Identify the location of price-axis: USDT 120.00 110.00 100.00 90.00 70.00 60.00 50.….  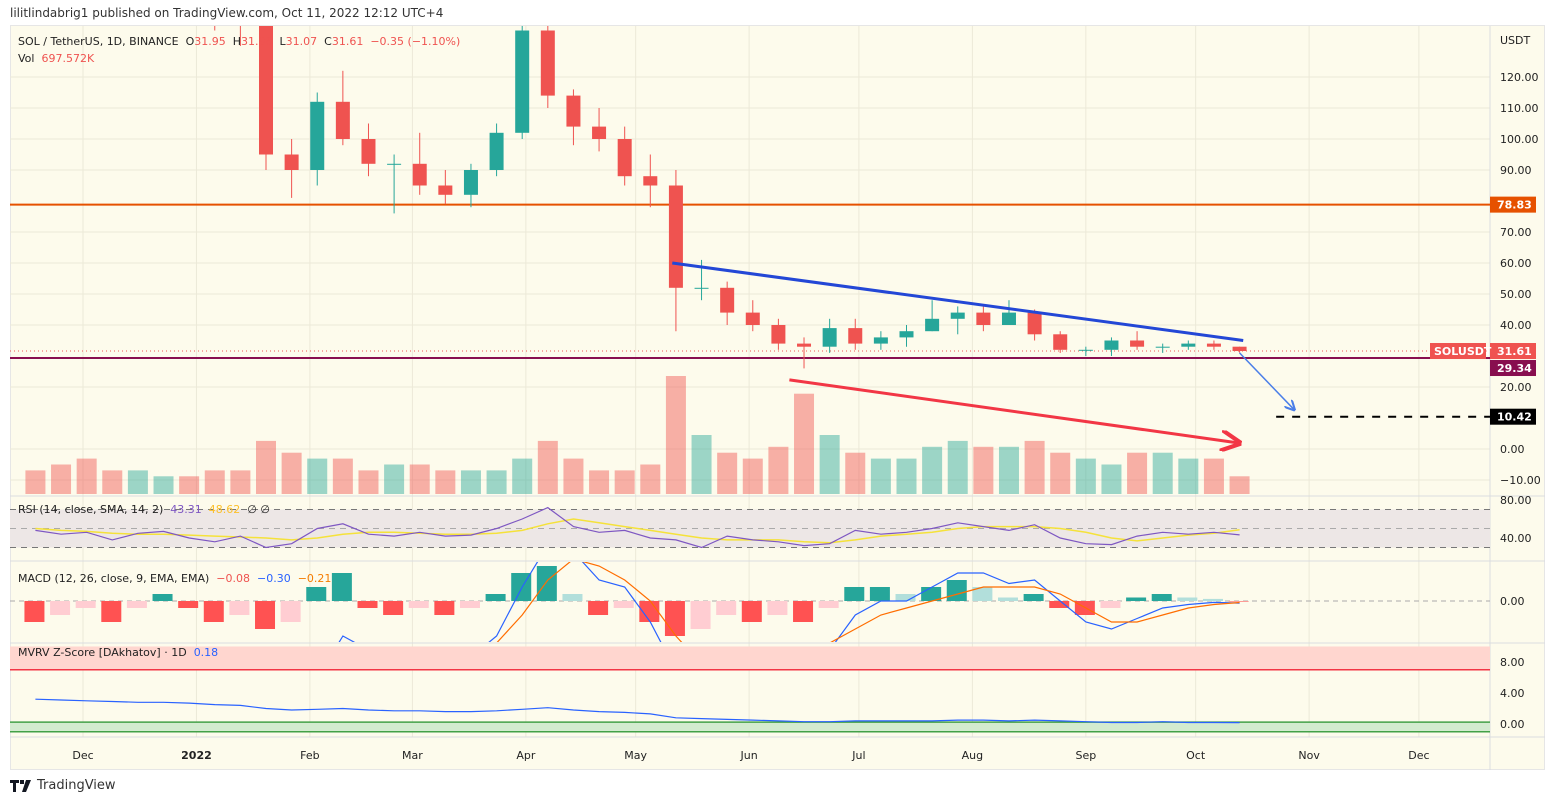
(1485, 382).